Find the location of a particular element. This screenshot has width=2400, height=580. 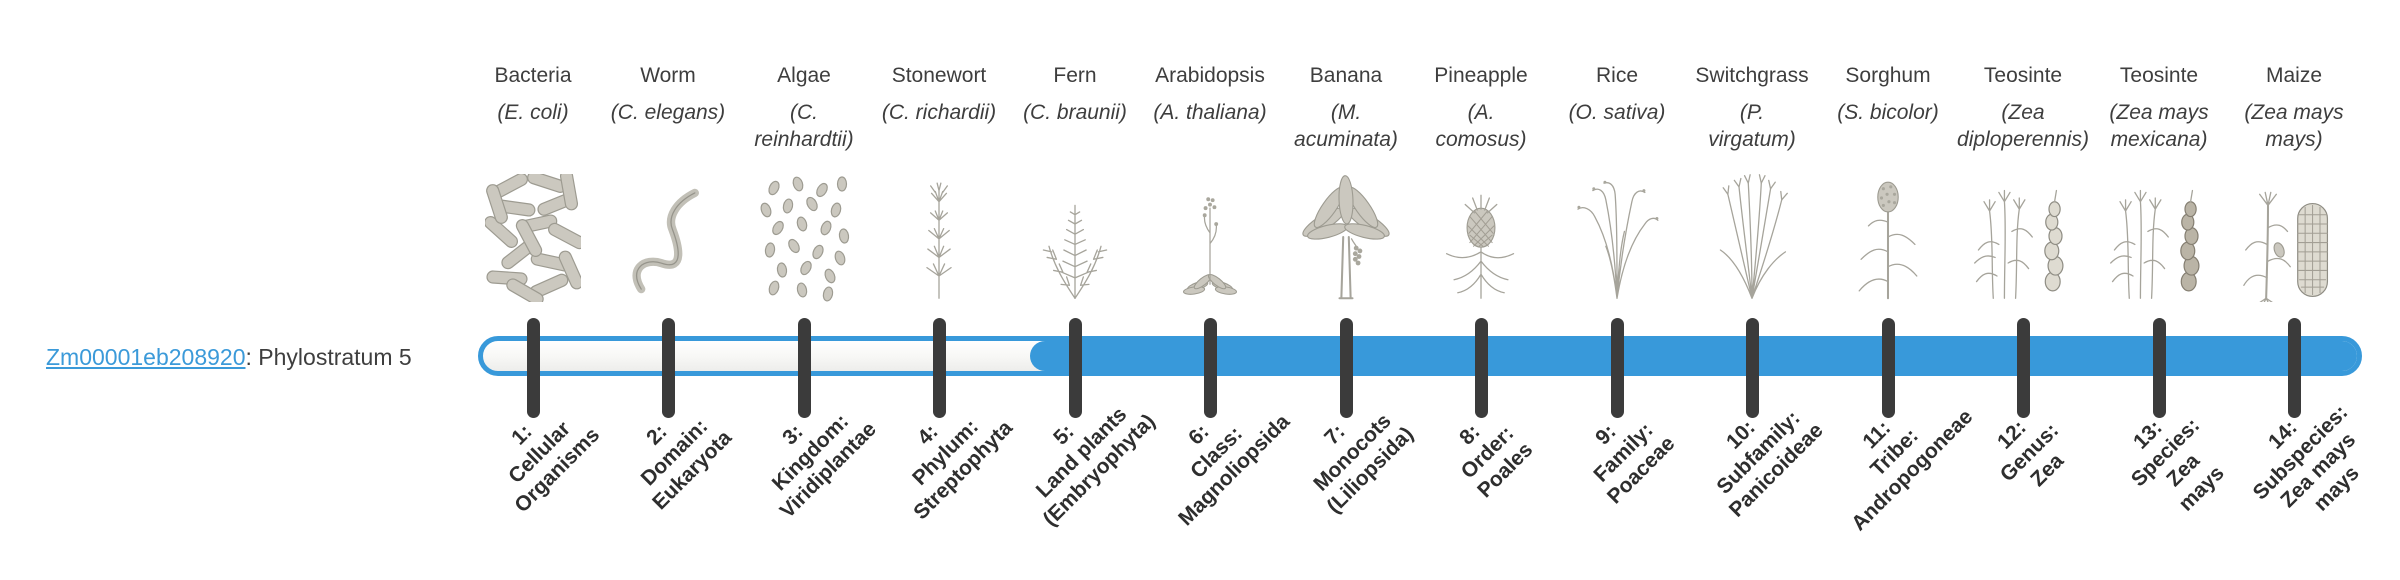

organism-name: Rice is located at coordinates (1616, 75).